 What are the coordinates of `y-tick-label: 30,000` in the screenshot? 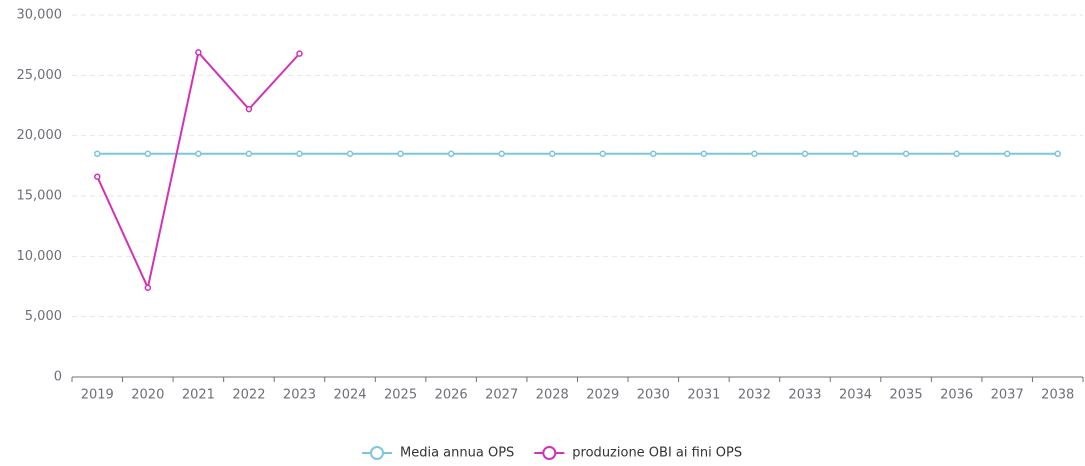 It's located at (40, 15).